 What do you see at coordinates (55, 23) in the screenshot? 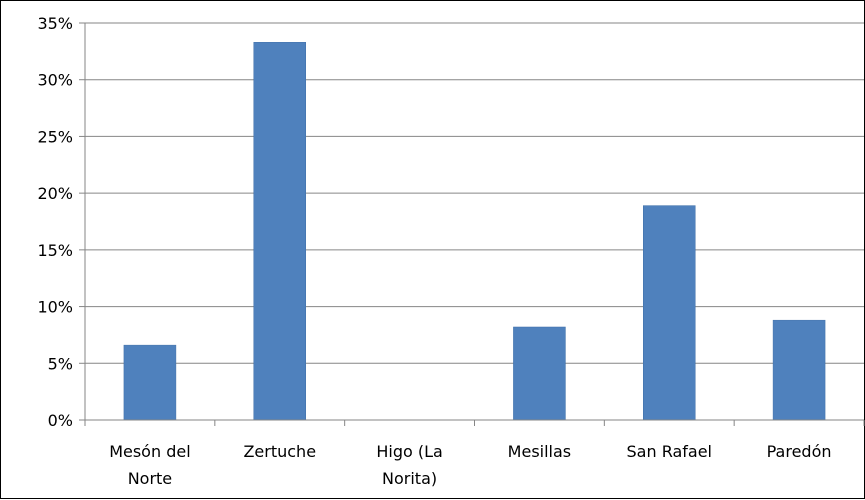
I see `y-tick-label: 35%` at bounding box center [55, 23].